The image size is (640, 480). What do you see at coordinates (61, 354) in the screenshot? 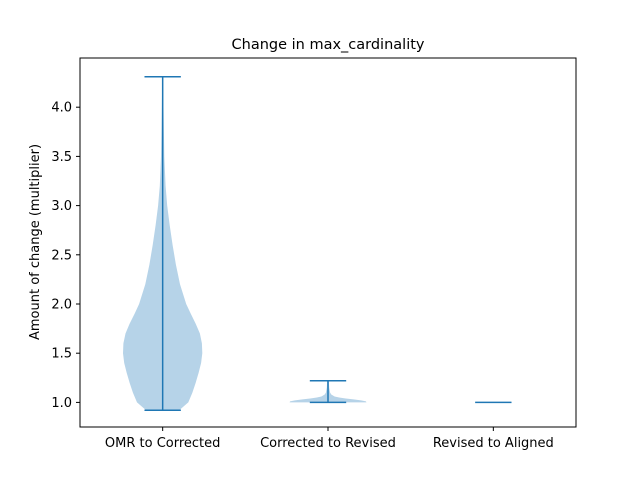
I see `y-tick-label: 1.5` at bounding box center [61, 354].